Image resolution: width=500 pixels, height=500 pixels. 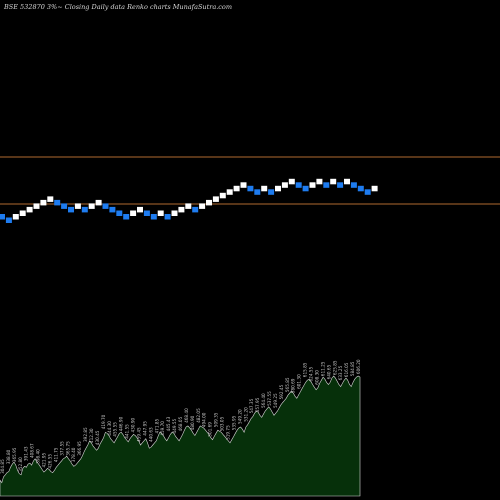 What do you see at coordinates (8, 456) in the screenshot?
I see `volume-label: 338.80` at bounding box center [8, 456].